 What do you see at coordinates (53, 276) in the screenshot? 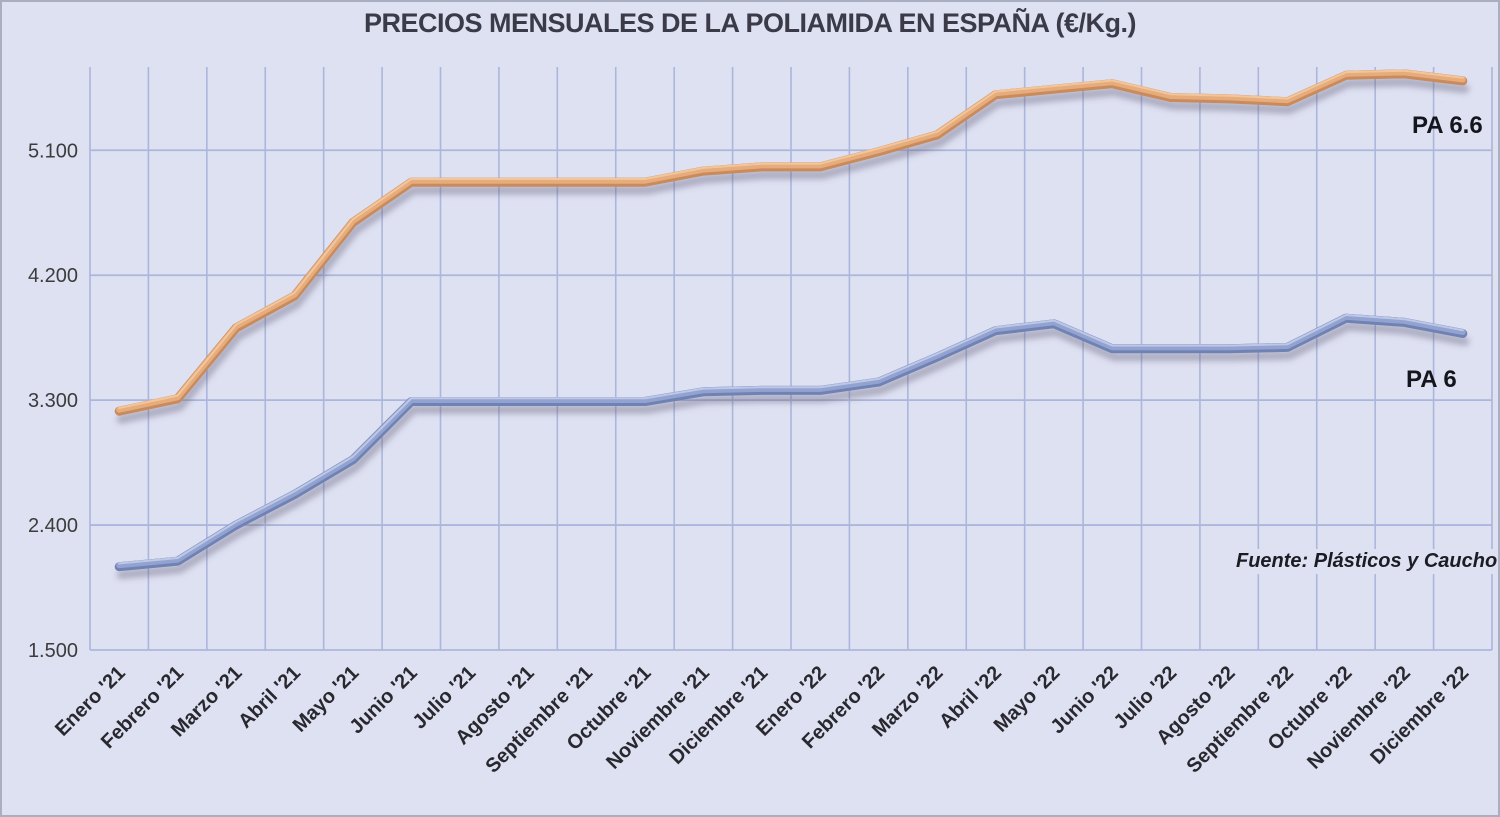
I see `y-tick-label: 4.200` at bounding box center [53, 276].